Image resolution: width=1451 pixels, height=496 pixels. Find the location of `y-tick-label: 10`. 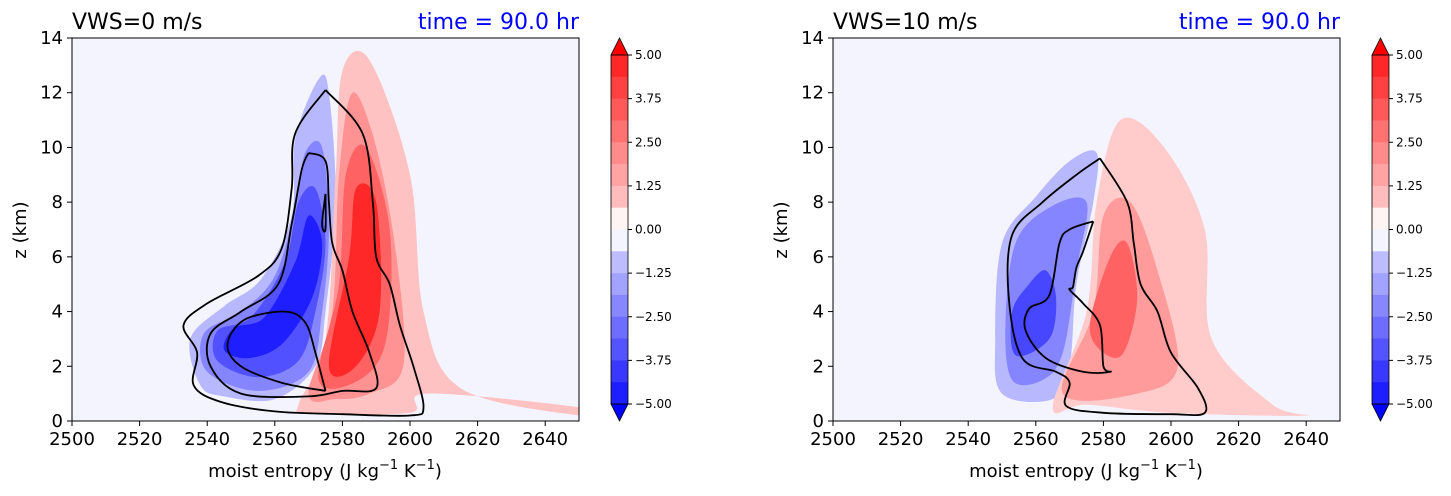

y-tick-label: 10 is located at coordinates (812, 147).